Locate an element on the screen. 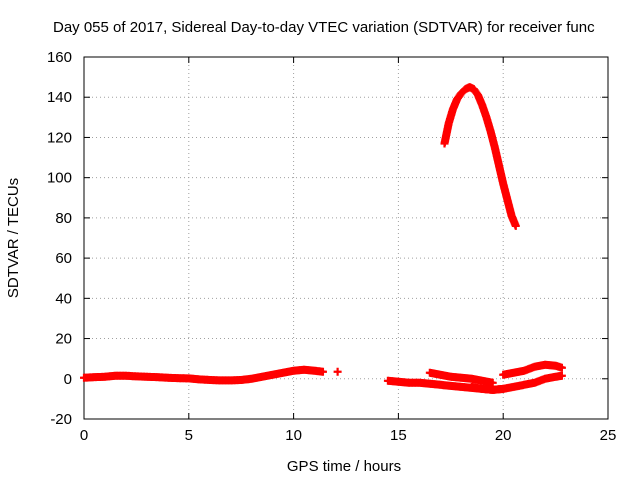 The image size is (640, 480). y-tick-label: -20 is located at coordinates (61, 419).